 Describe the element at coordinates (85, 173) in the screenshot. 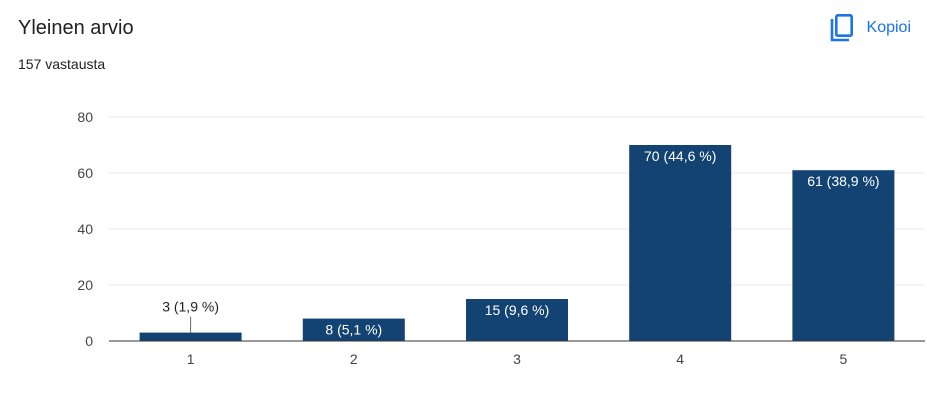

I see `y-tick-label: 60` at that location.